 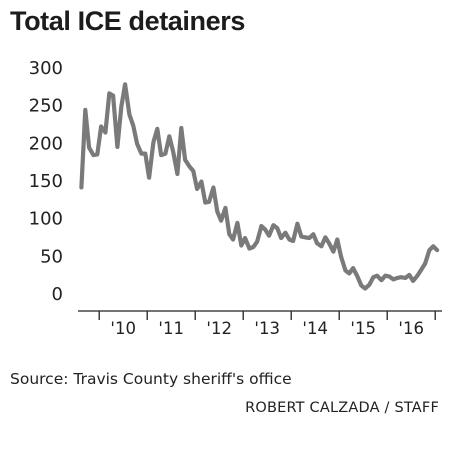 I want to click on y-tick-label: 0, so click(x=57, y=294).